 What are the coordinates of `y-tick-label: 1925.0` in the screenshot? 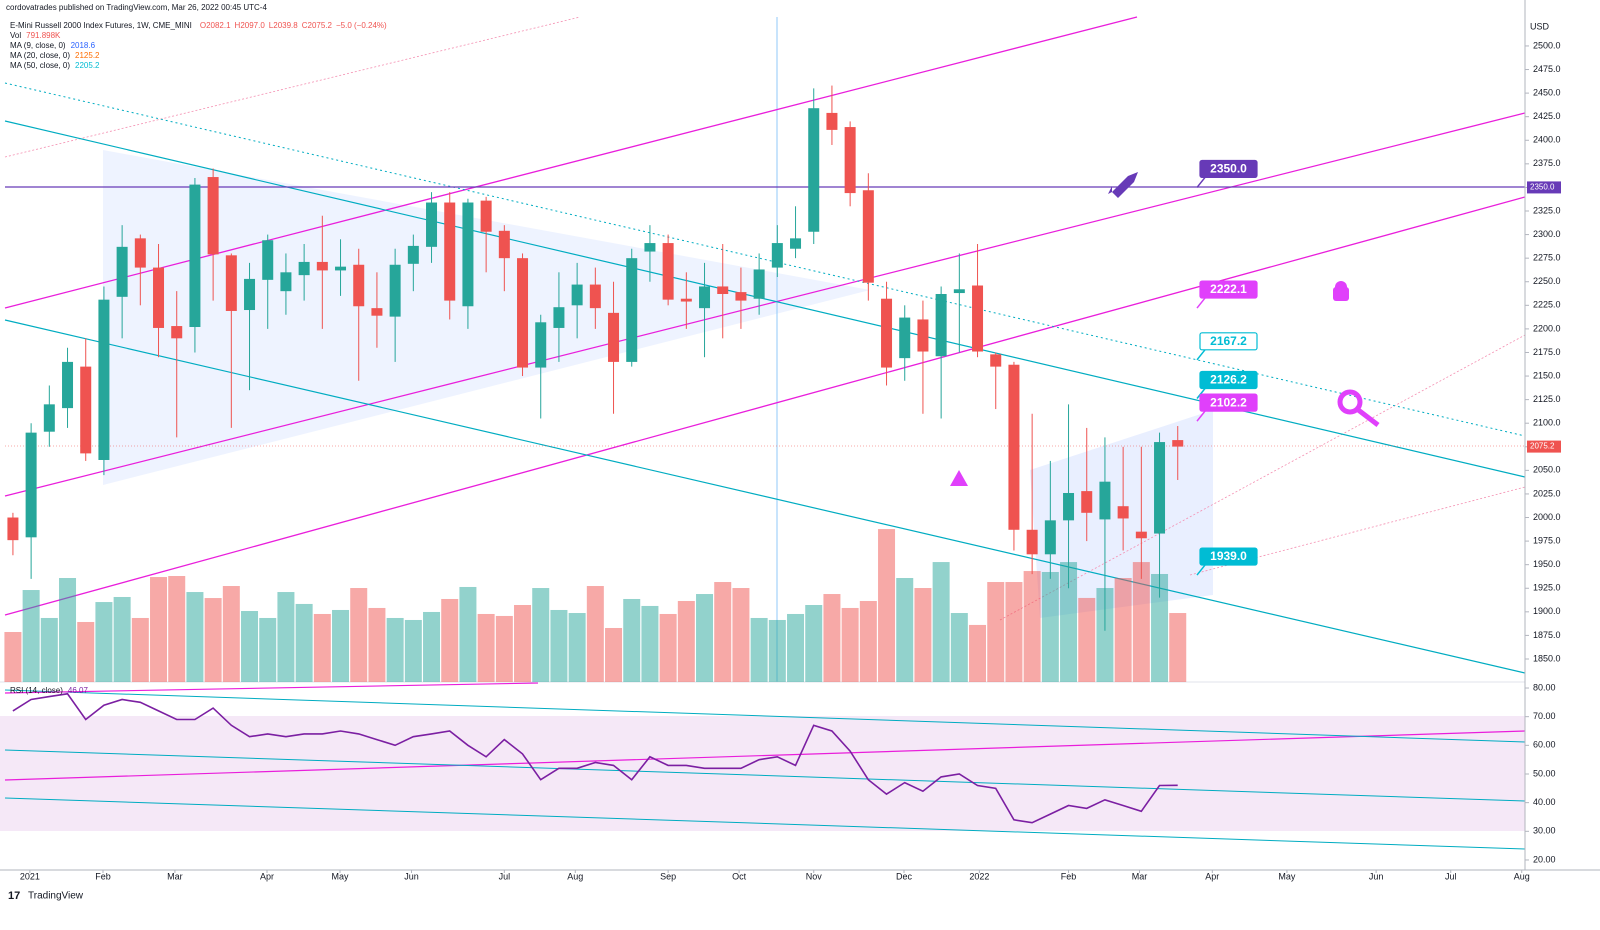 It's located at (1547, 588).